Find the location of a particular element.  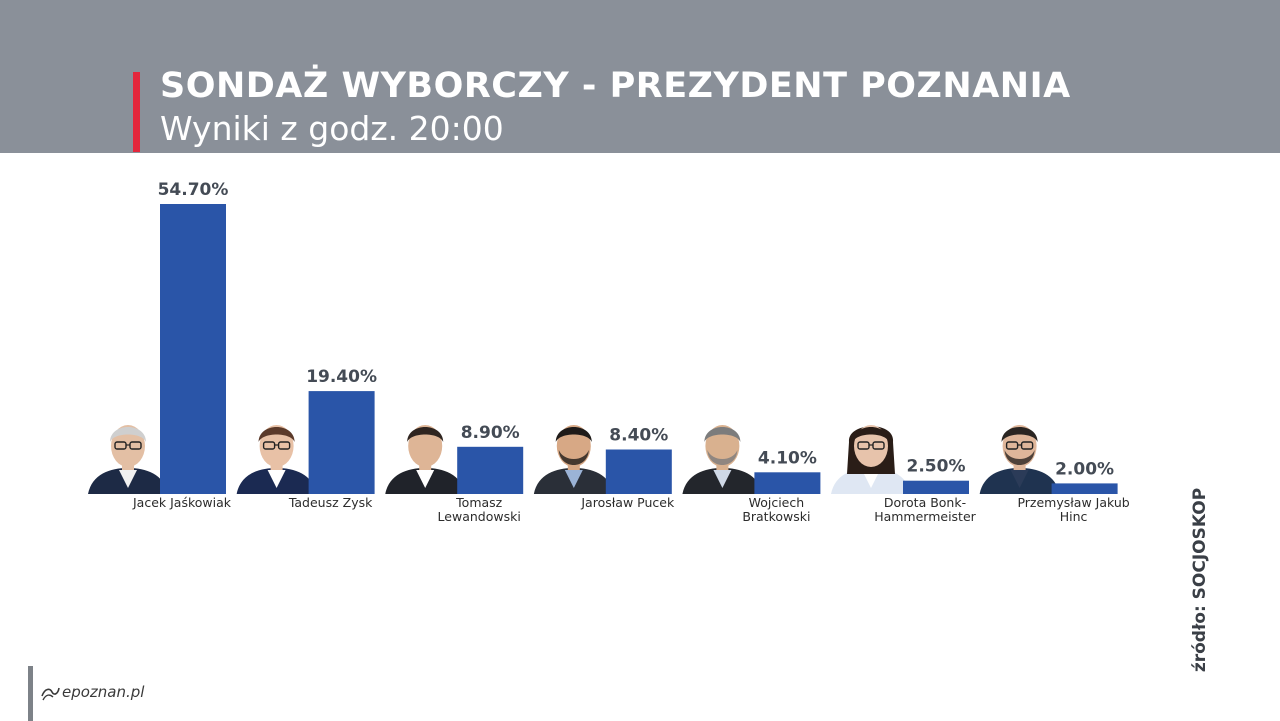

source-label: źródło: SOCJOSKOP is located at coordinates (1200, 580).